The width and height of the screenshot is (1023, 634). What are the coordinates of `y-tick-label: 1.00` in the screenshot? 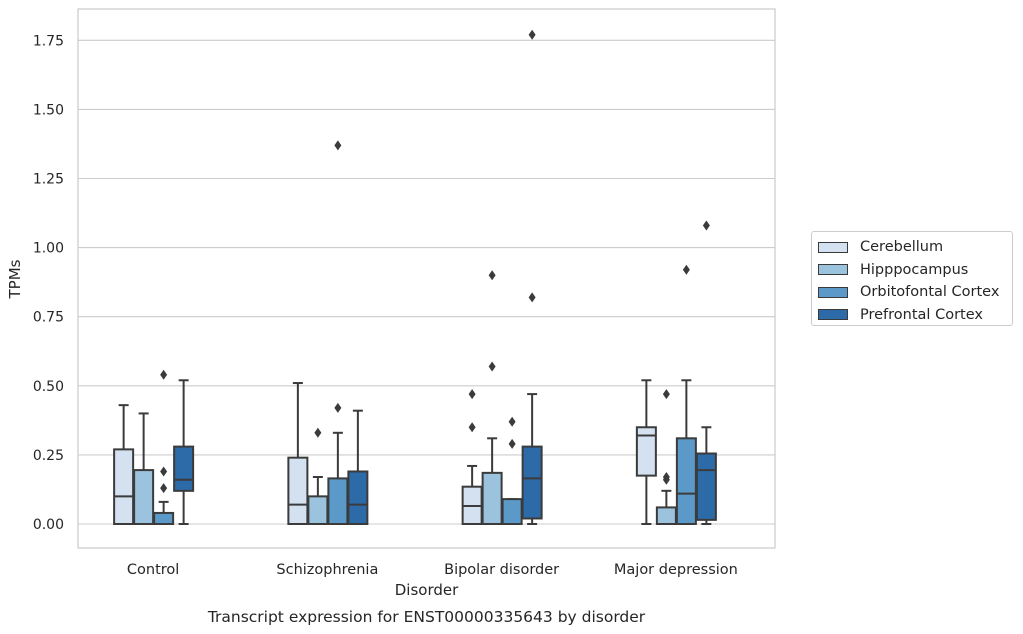 It's located at (48, 249).